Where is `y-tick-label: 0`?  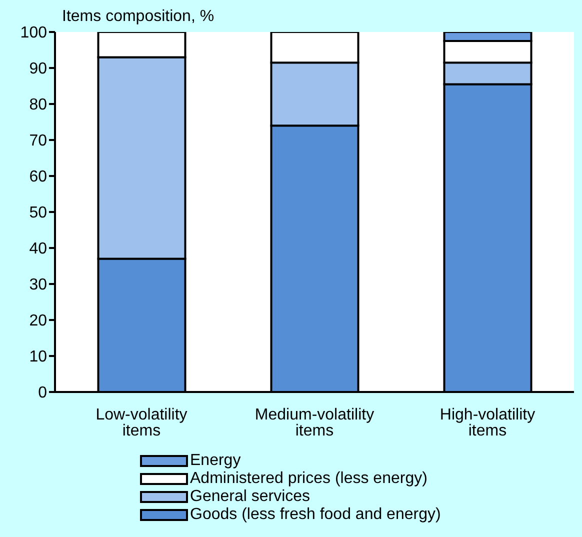 y-tick-label: 0 is located at coordinates (43, 393).